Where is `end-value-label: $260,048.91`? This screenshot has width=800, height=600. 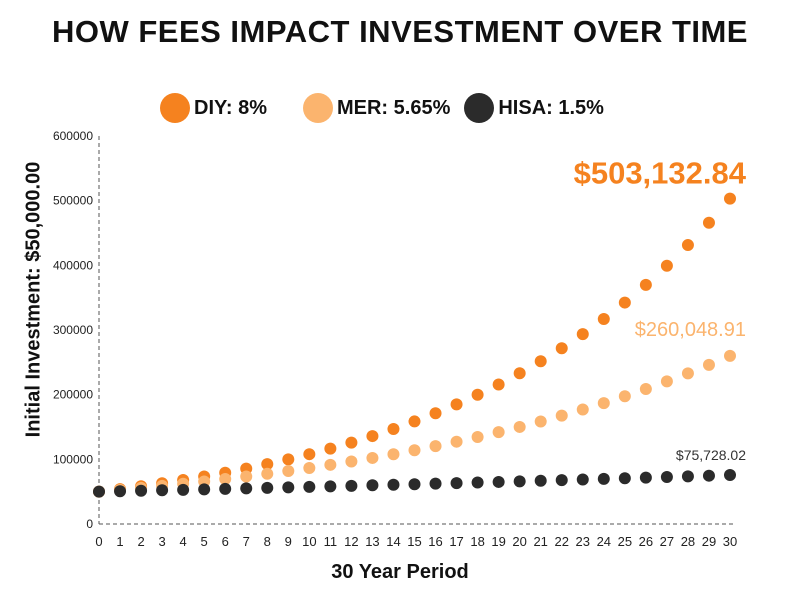 end-value-label: $260,048.91 is located at coordinates (690, 330).